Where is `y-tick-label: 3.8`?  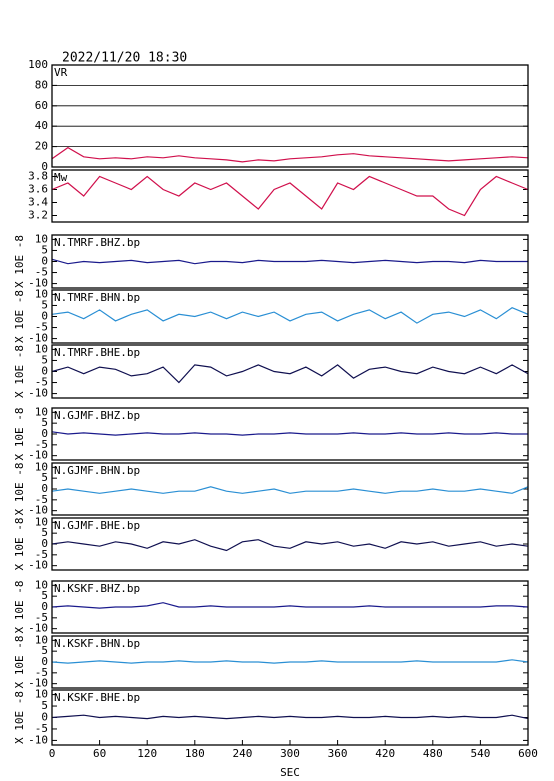 y-tick-label: 3.8 is located at coordinates (38, 176).